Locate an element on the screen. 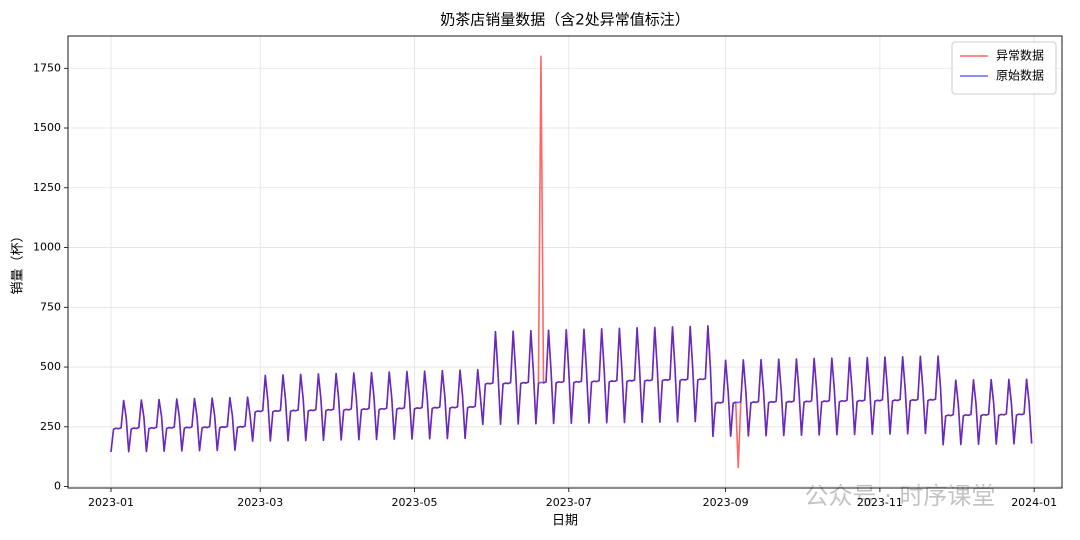 The height and width of the screenshot is (540, 1080). y-tick-label: 250 is located at coordinates (50, 426).